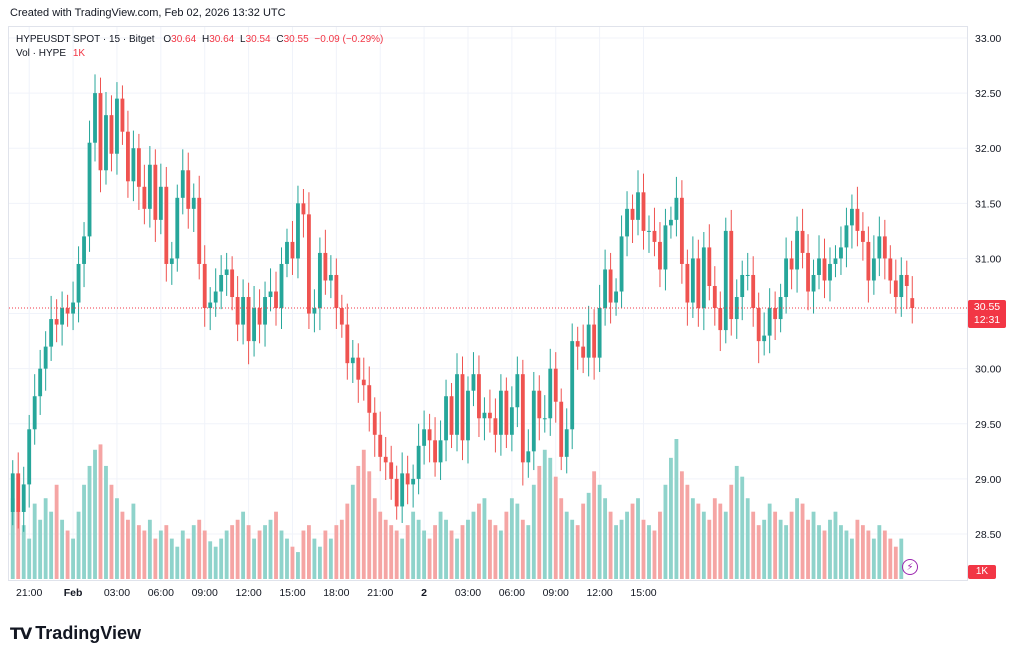  What do you see at coordinates (988, 204) in the screenshot?
I see `y-tick-label: 31.50` at bounding box center [988, 204].